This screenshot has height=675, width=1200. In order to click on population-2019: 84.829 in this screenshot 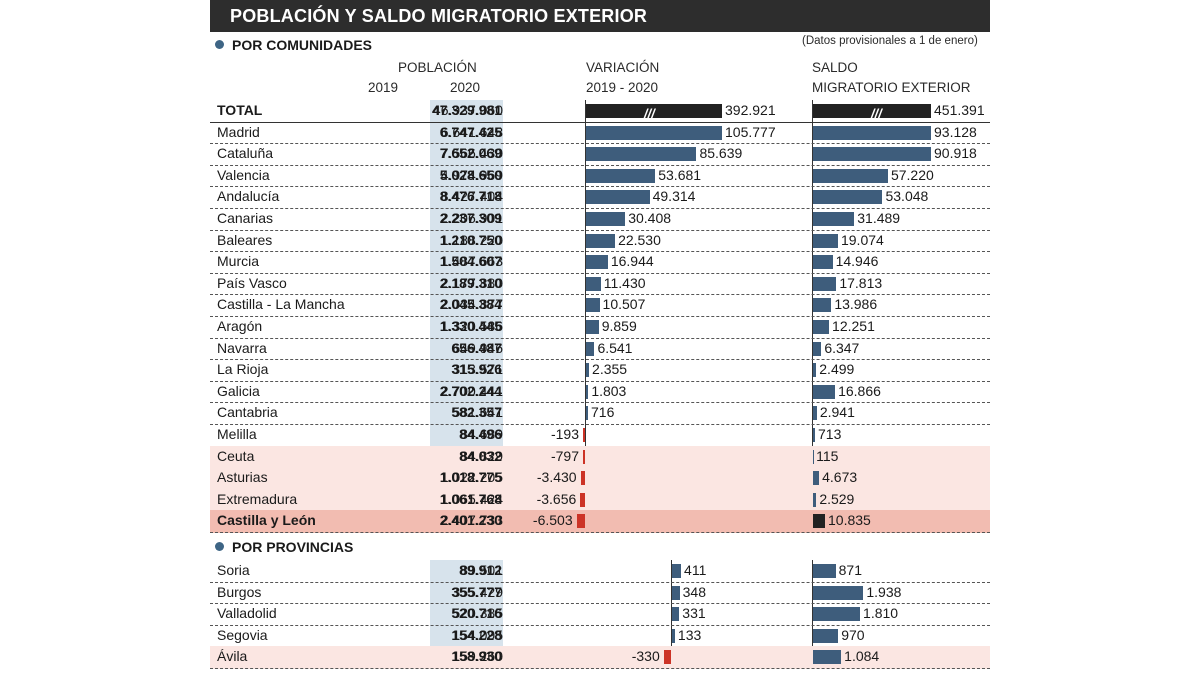, I will do `click(481, 455)`.